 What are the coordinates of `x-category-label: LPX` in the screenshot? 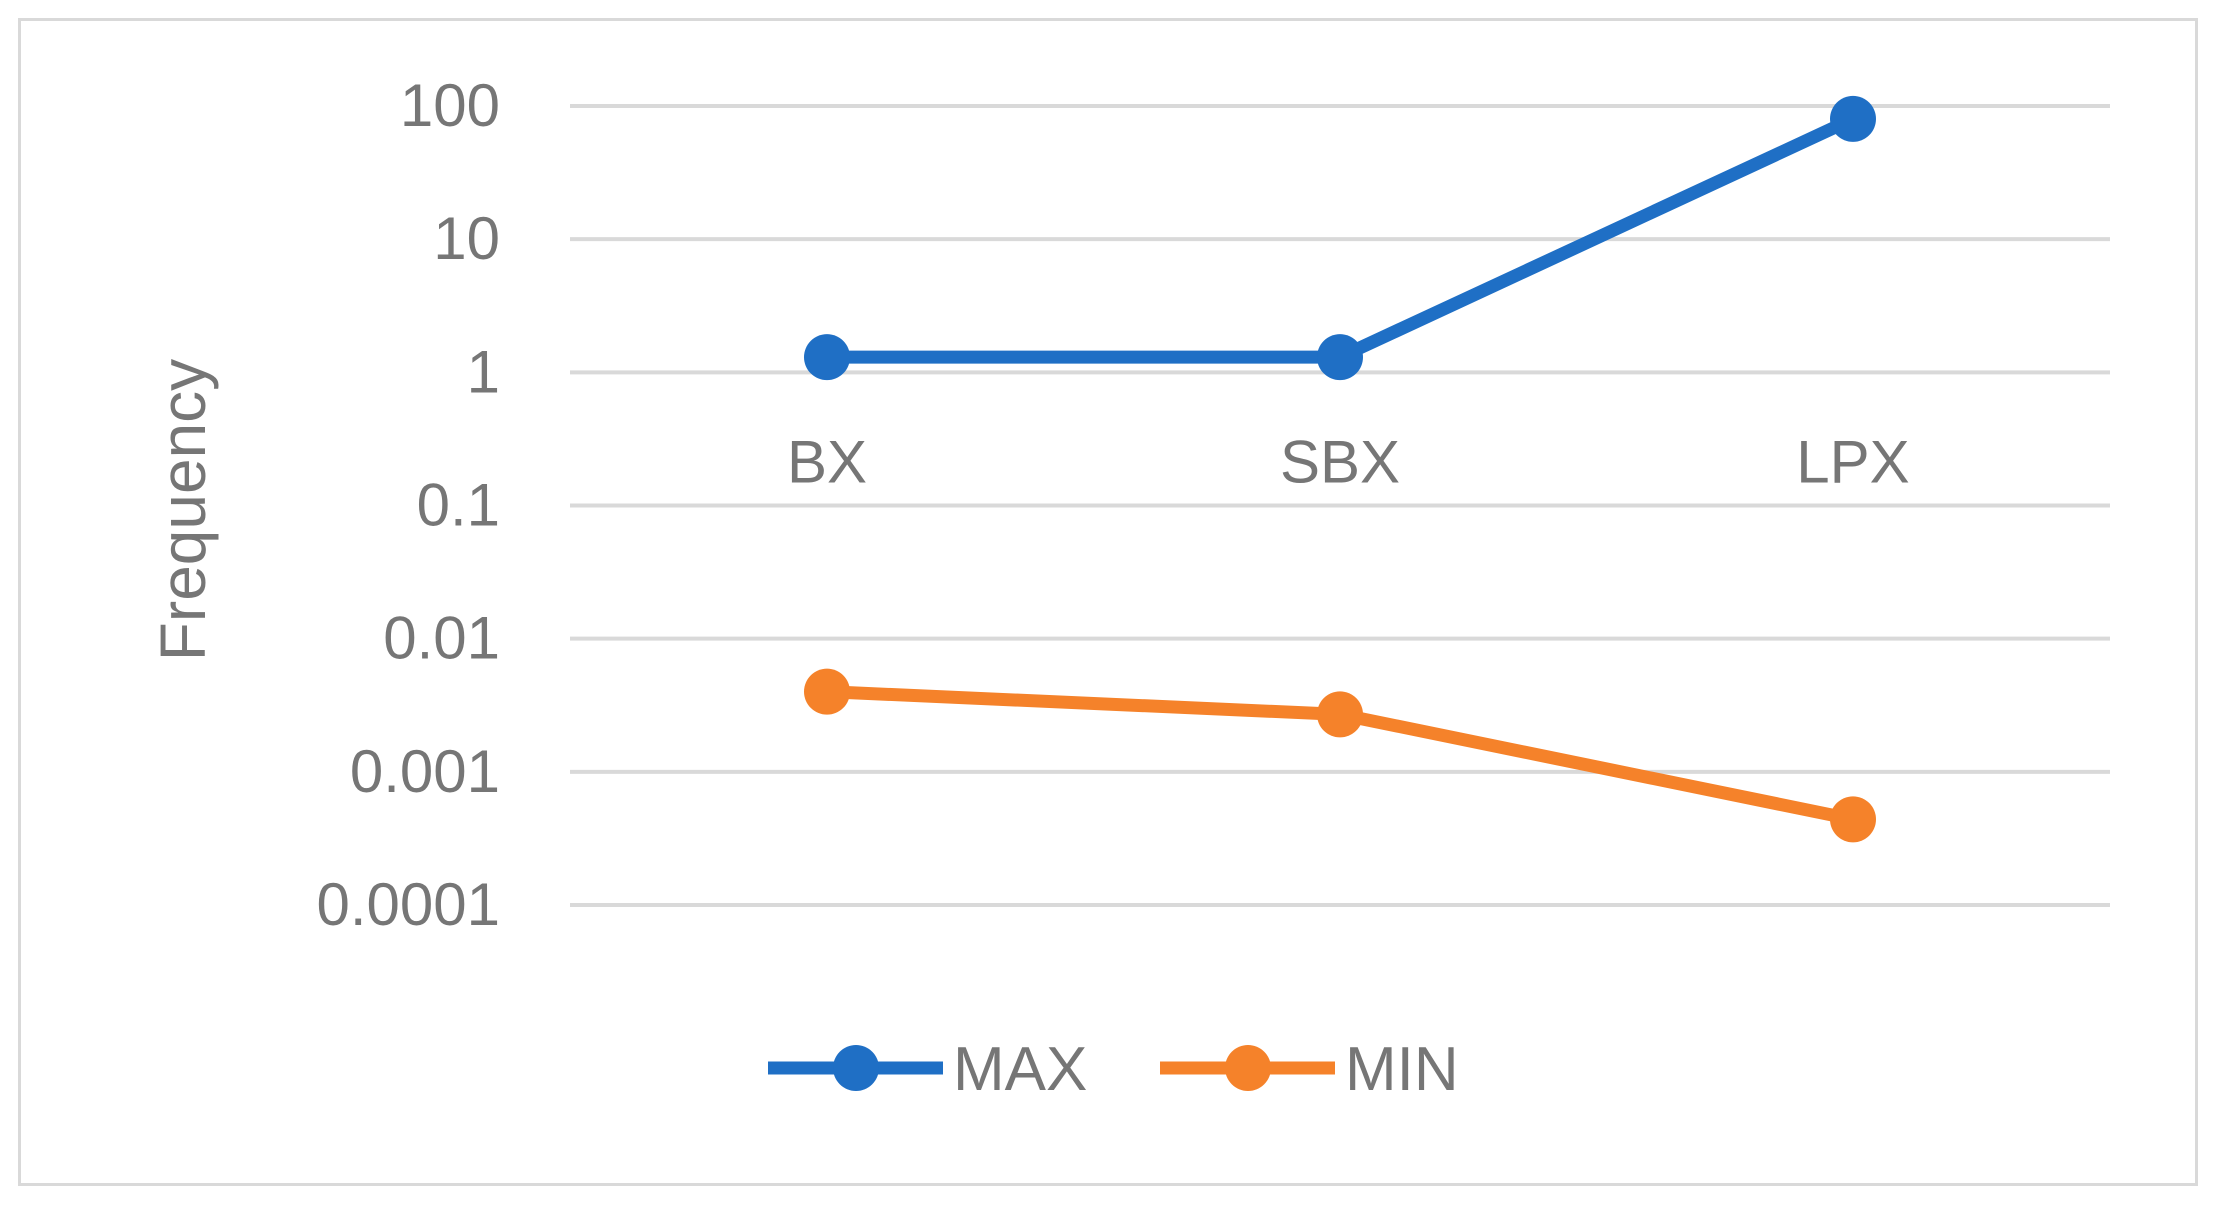 It's located at (1852, 461).